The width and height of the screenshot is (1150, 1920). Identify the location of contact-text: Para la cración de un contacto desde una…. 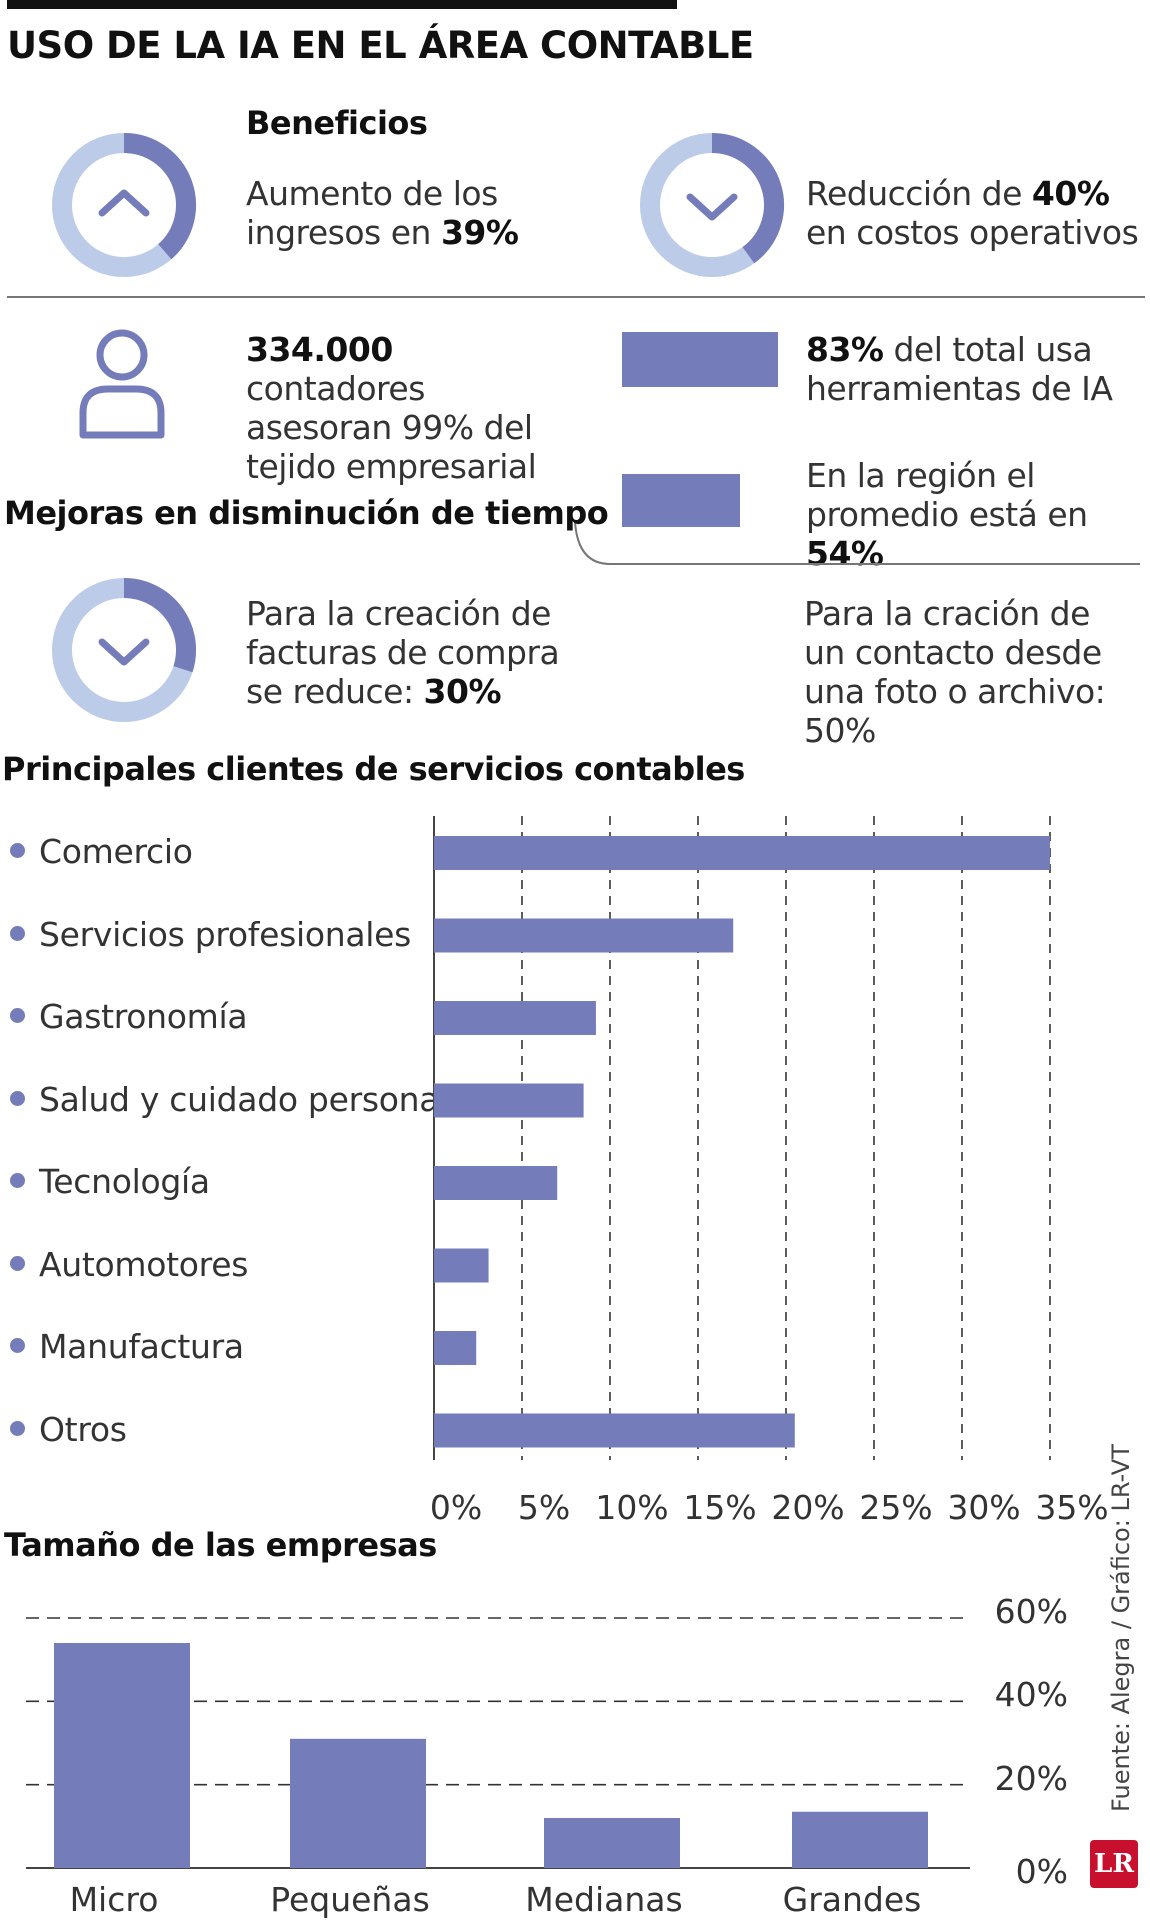
(955, 672).